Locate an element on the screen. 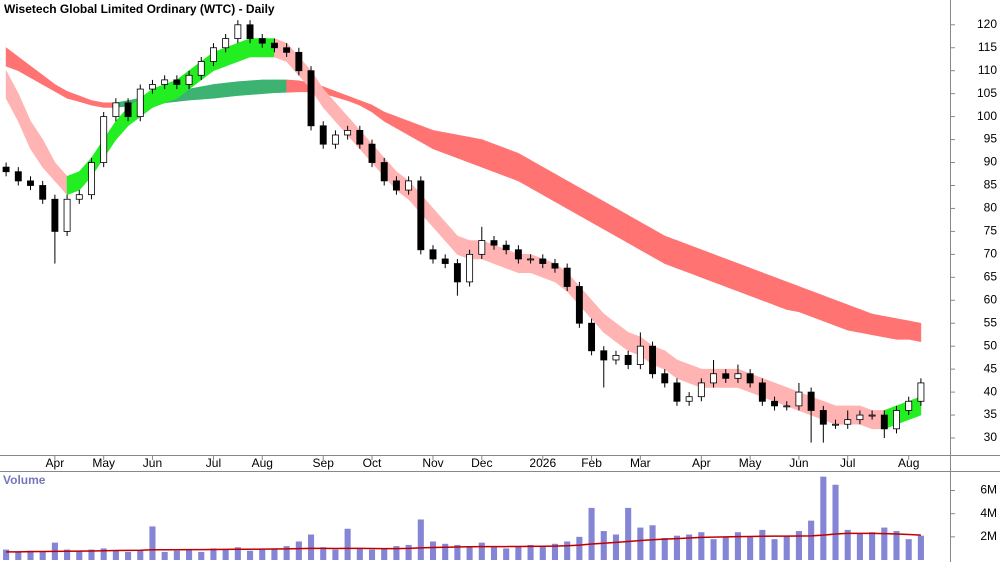  y-tick-label: 50 is located at coordinates (991, 345).